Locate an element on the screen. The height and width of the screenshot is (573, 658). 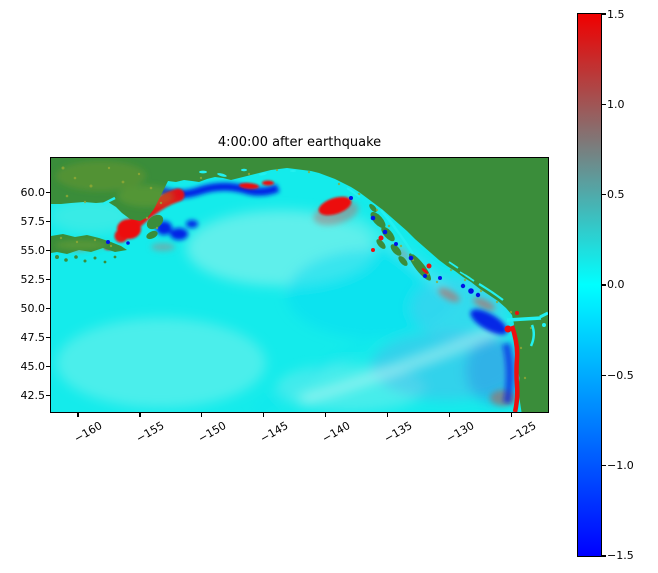
x-tick-label: −150 is located at coordinates (212, 432).